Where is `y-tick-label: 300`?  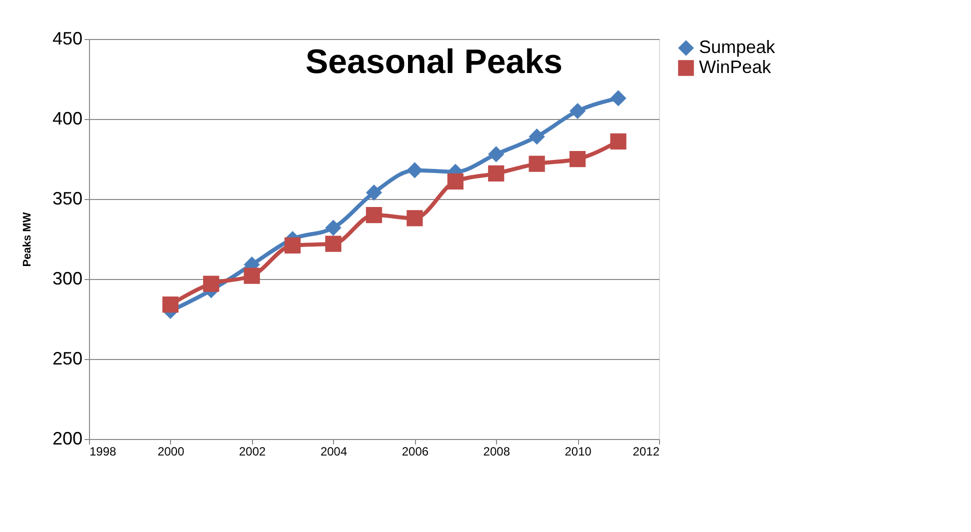 y-tick-label: 300 is located at coordinates (67, 278).